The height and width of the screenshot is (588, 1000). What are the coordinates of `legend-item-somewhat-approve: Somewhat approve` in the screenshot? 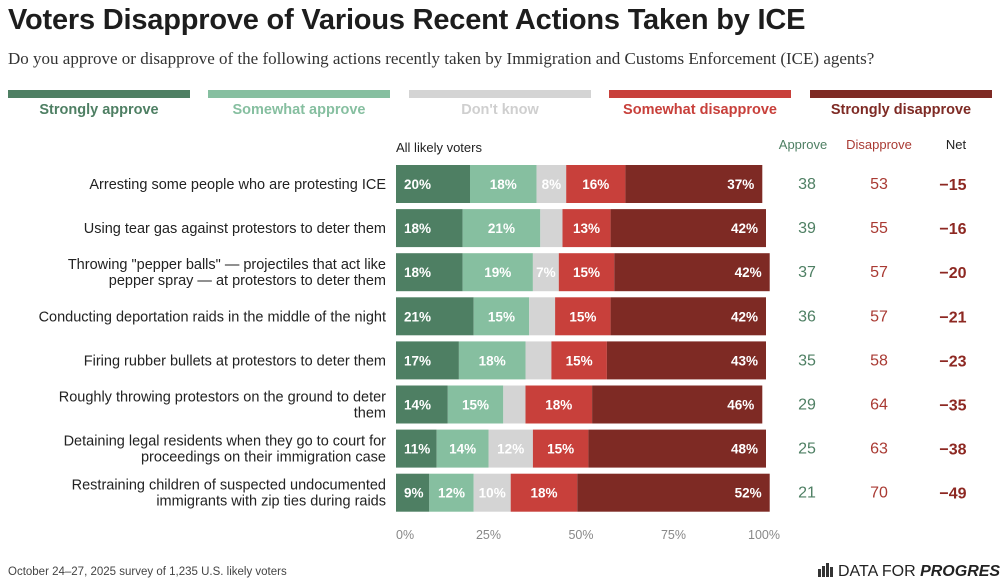 It's located at (299, 105).